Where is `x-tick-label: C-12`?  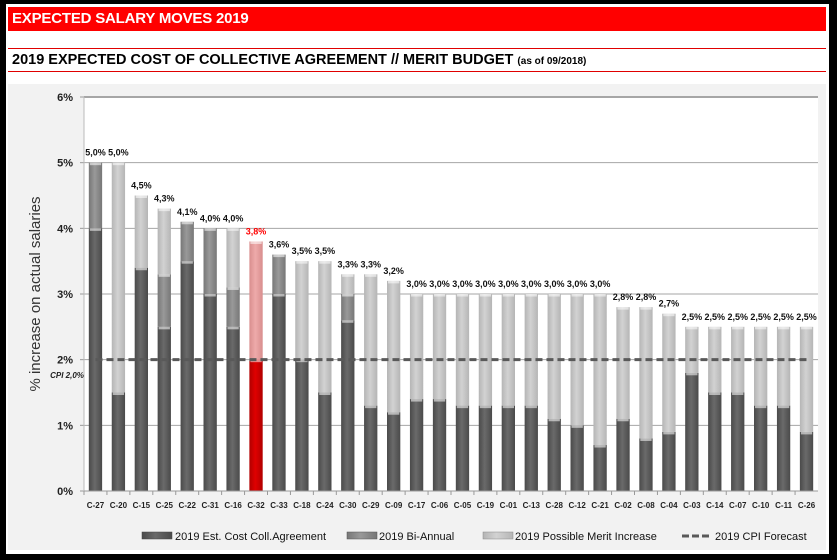
x-tick-label: C-12 is located at coordinates (577, 505).